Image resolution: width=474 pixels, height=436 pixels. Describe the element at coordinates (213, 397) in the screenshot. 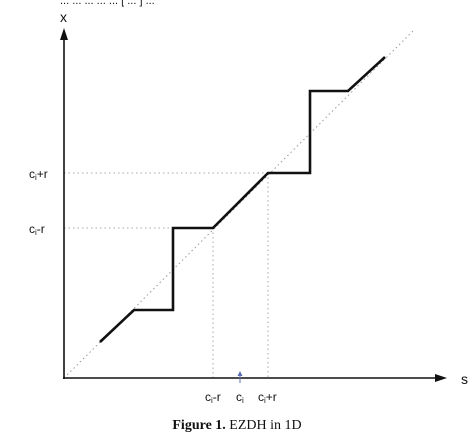

I see `x-tick-left: ci-r` at that location.